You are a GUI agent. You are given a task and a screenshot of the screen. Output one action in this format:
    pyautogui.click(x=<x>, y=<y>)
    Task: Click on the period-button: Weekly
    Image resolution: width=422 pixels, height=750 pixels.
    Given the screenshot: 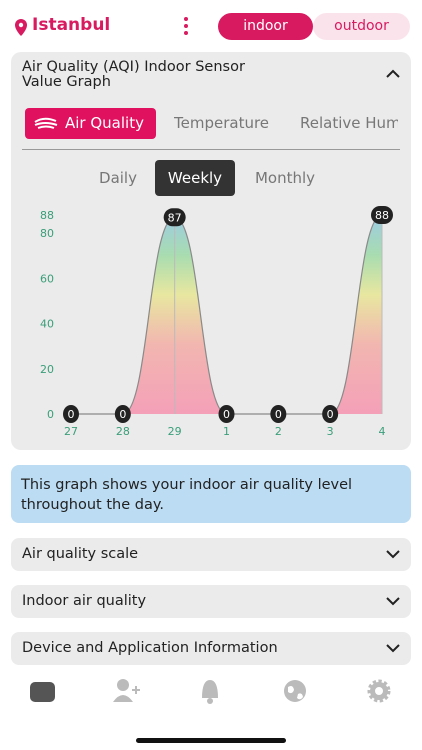 What is the action you would take?
    pyautogui.click(x=195, y=178)
    